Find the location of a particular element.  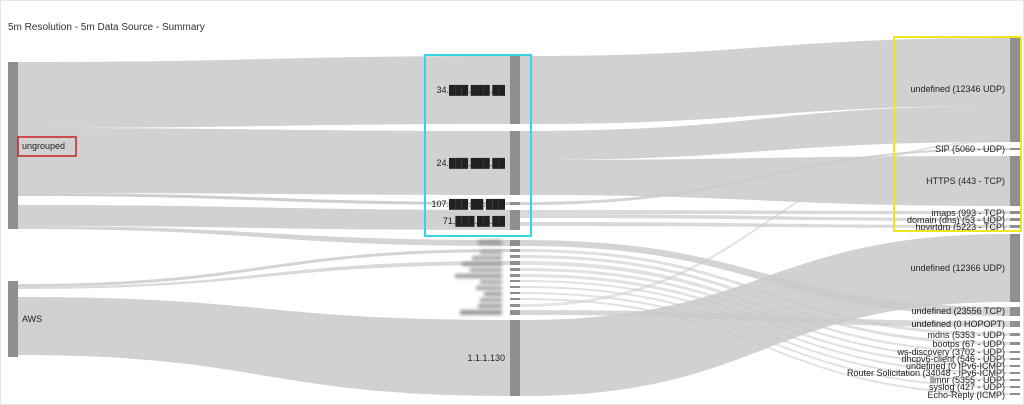

label-middle-71: 71.███.██.██ is located at coordinates (474, 221).